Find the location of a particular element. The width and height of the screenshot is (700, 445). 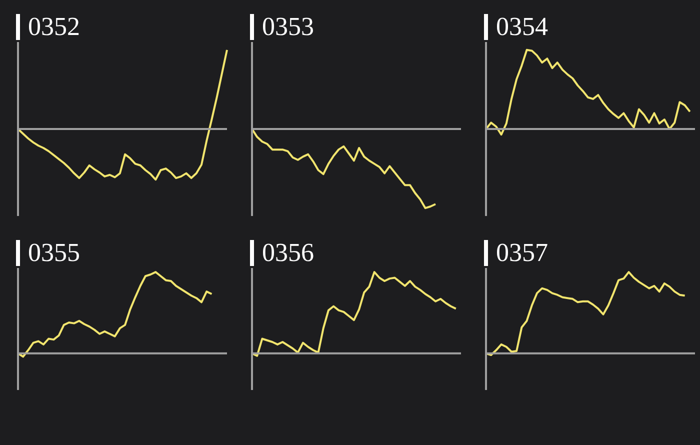

chart-title: 0354 is located at coordinates (522, 27).